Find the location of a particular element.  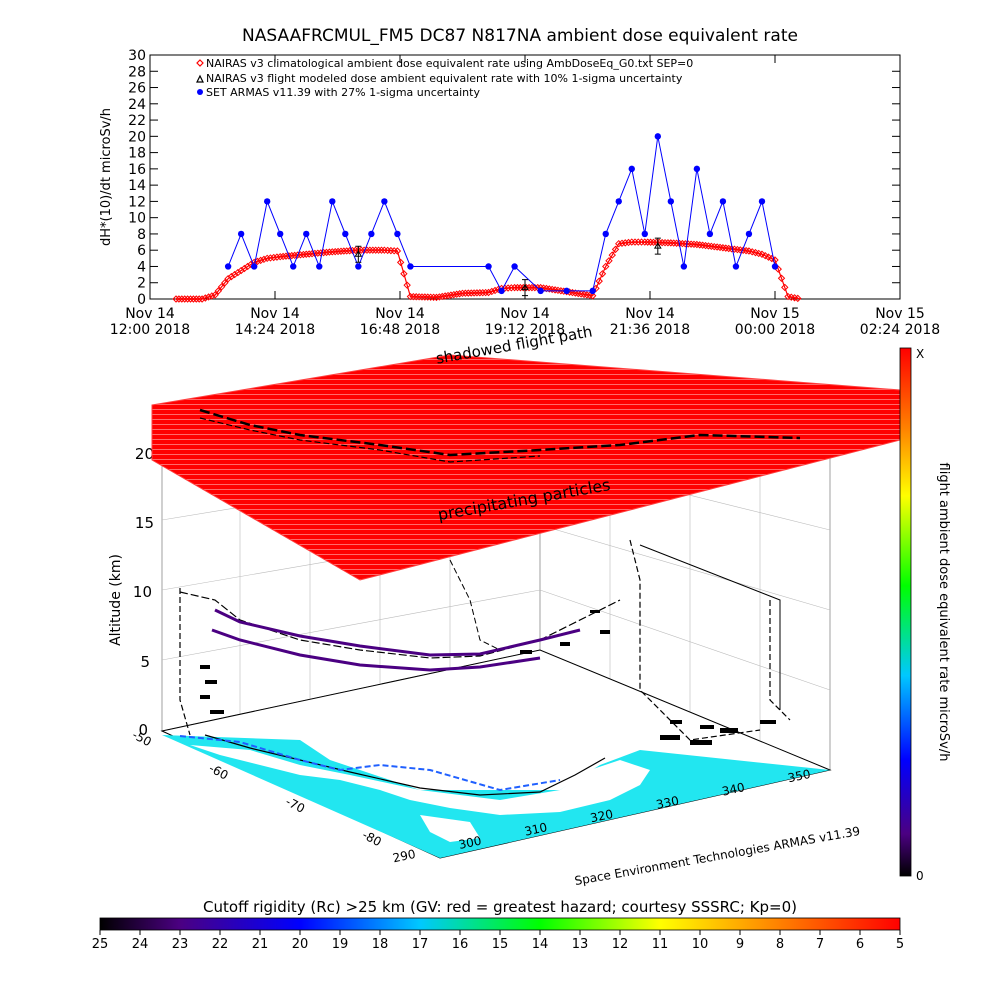

cutoff-tick-label: 24 is located at coordinates (140, 944).